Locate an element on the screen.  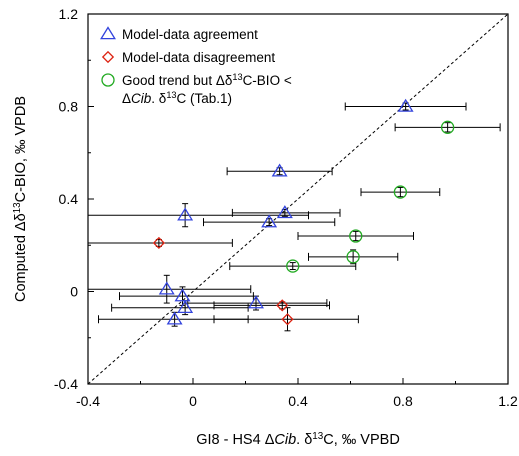
legend-label: Model-data agreement is located at coordinates (190, 34).